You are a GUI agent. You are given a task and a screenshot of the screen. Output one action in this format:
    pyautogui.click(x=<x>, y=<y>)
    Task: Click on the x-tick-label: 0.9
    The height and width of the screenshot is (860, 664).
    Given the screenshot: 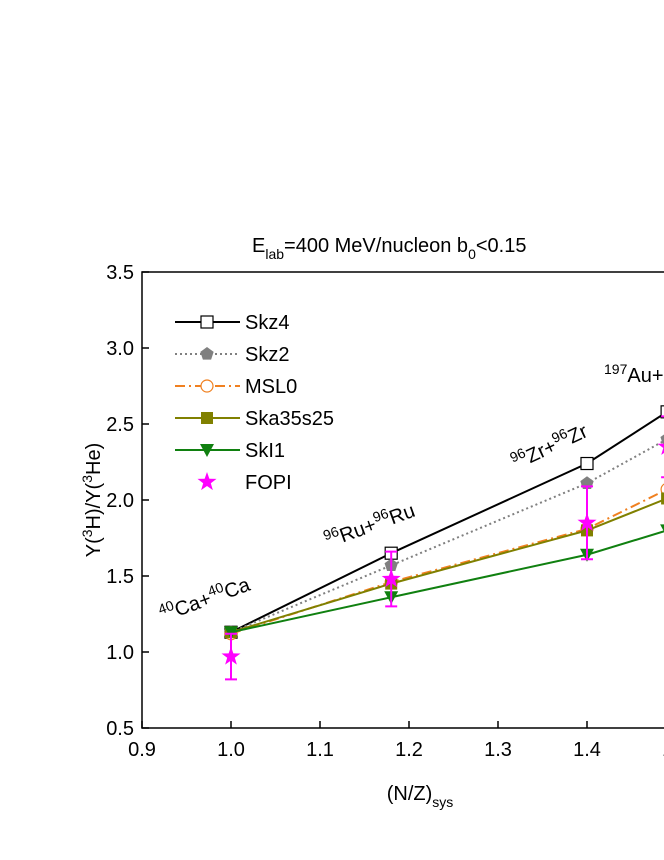 What is the action you would take?
    pyautogui.click(x=142, y=750)
    